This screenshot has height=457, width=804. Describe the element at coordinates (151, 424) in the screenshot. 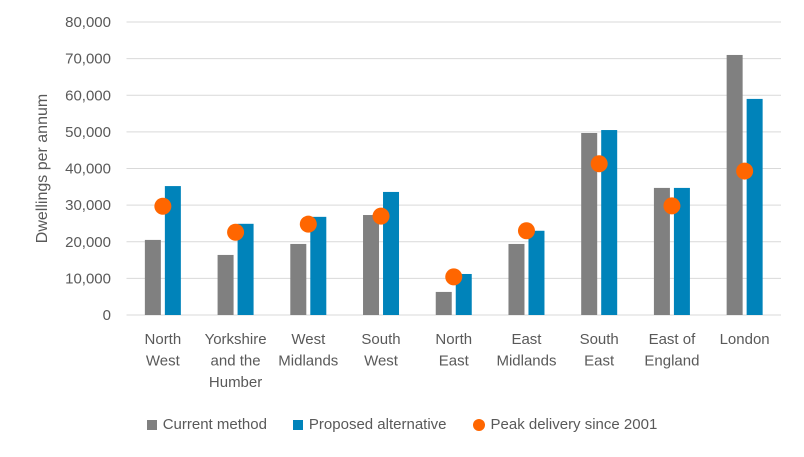

I see `legend-swatch-gray` at that location.